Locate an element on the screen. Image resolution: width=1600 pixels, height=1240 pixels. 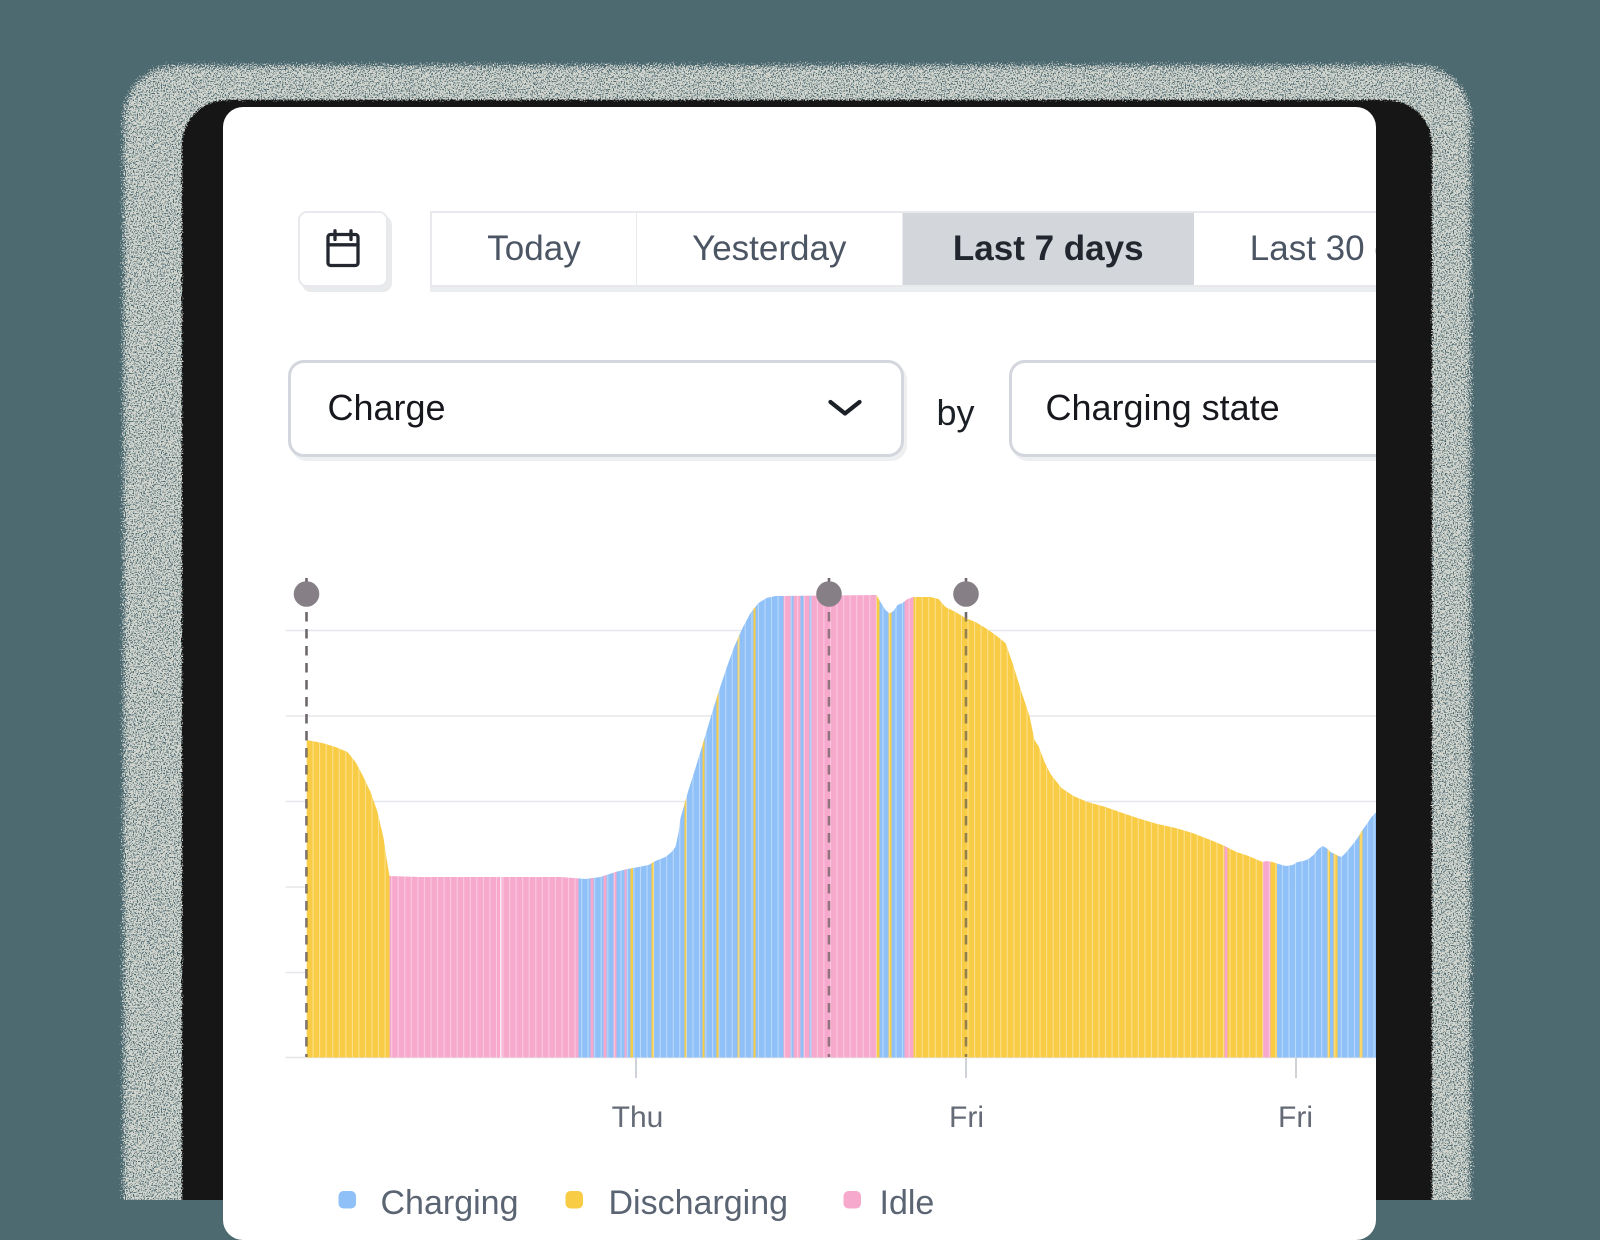
svg-text: Charging is located at coordinates (449, 1203).